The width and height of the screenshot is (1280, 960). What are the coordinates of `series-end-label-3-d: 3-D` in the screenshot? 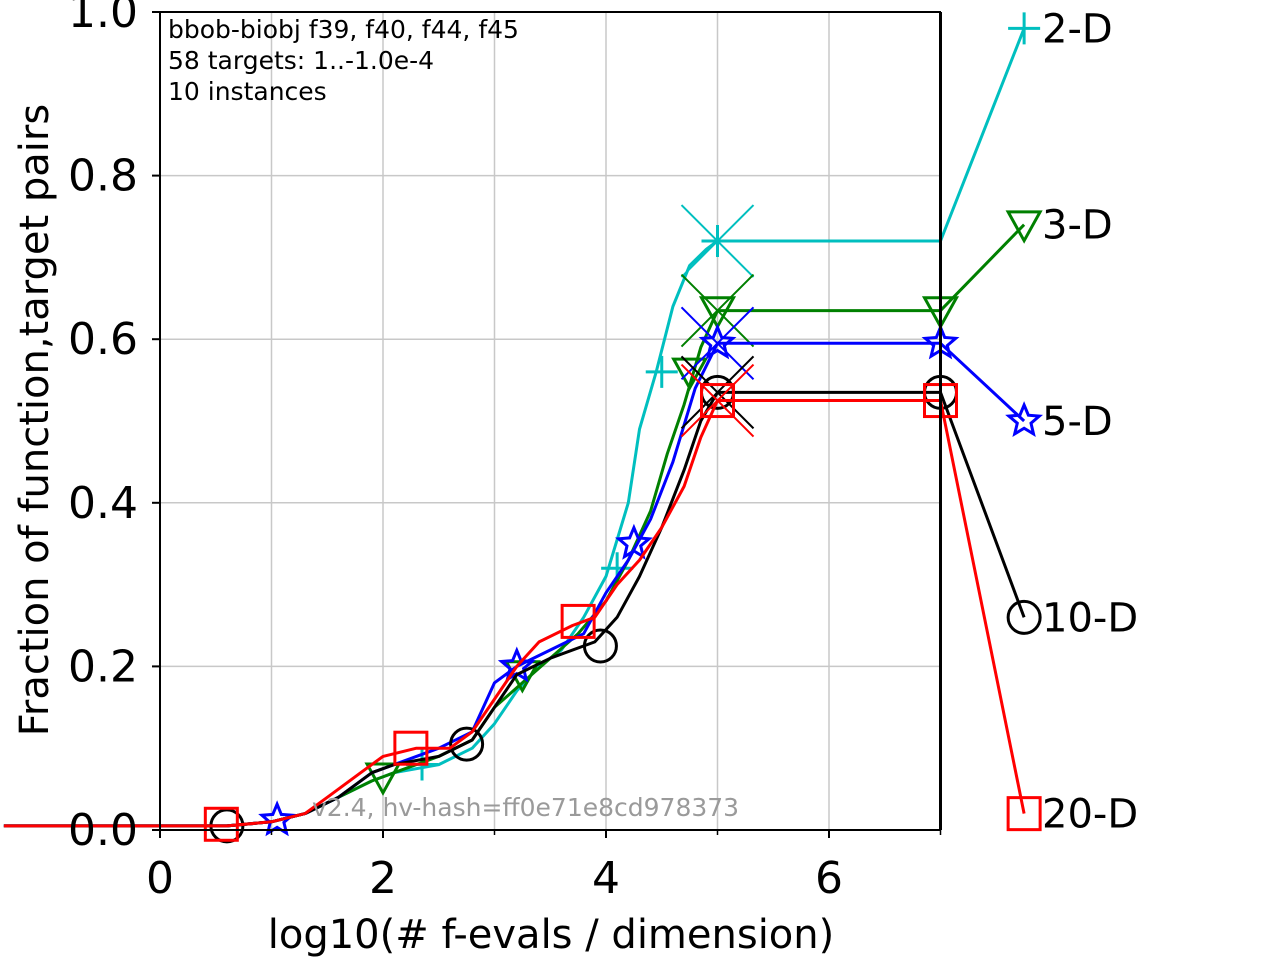 It's located at (1077, 226).